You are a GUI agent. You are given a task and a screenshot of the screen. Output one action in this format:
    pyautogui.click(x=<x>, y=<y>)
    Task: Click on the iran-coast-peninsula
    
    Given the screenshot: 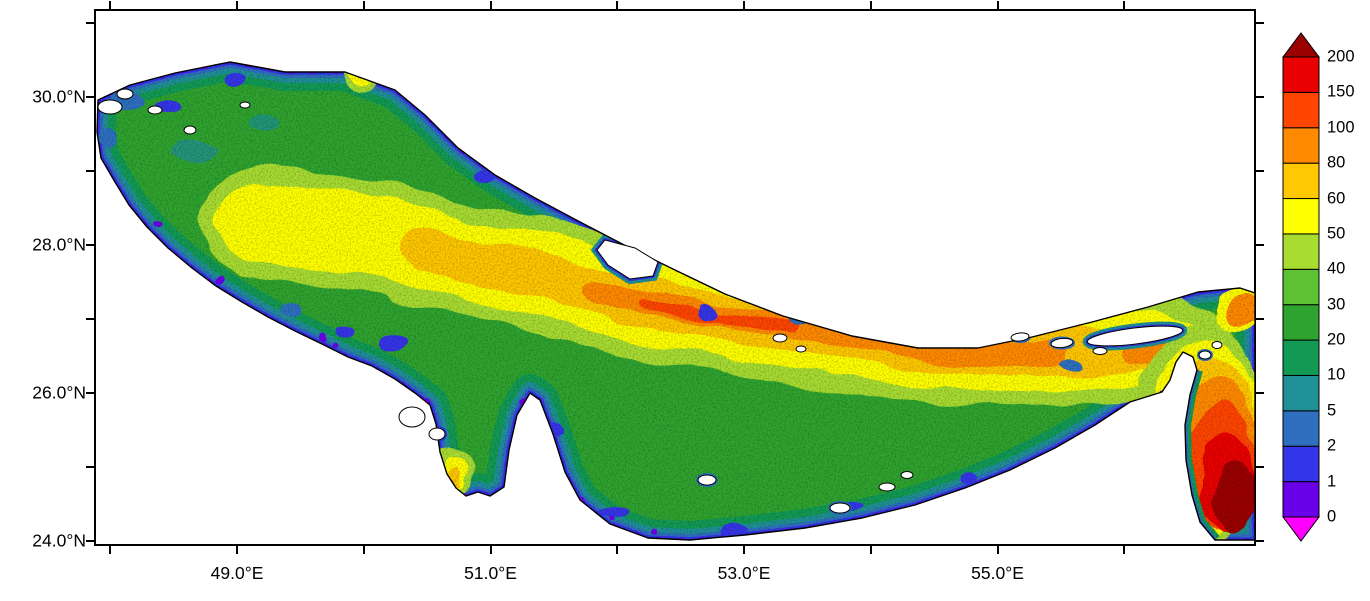 What is the action you would take?
    pyautogui.click(x=627, y=259)
    